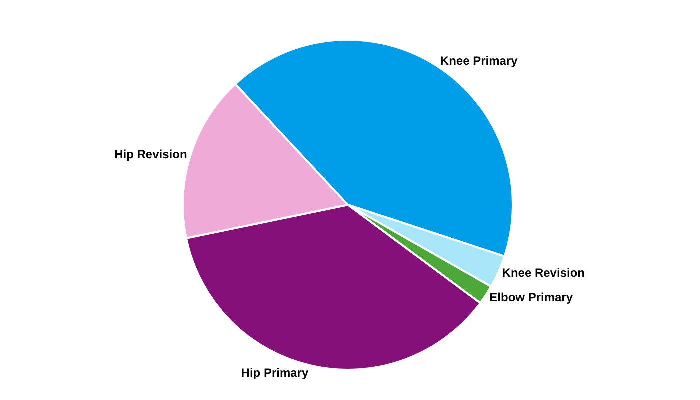 The width and height of the screenshot is (700, 400). Describe the element at coordinates (532, 297) in the screenshot. I see `slice-label: Elbow Primary` at that location.